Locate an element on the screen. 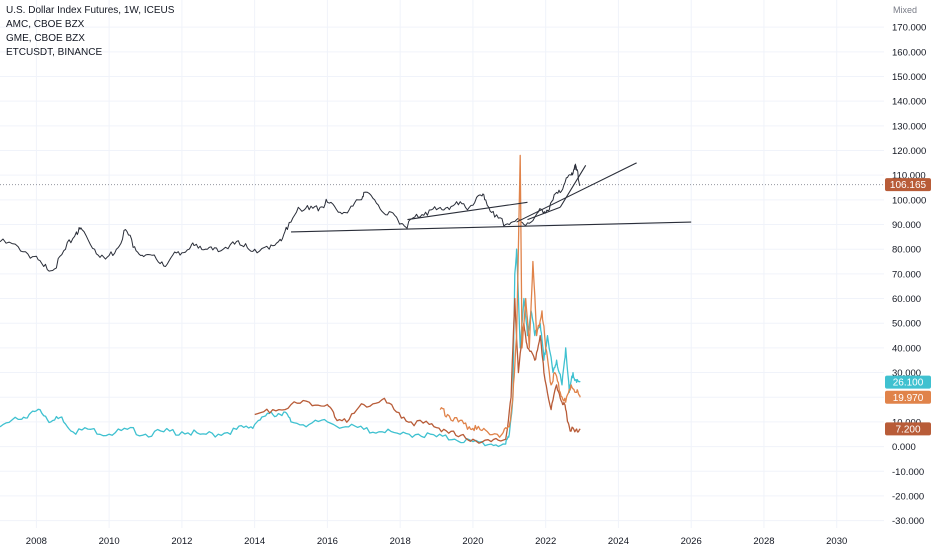 This screenshot has width=932, height=550. x-tick-label: 2030 is located at coordinates (836, 541).